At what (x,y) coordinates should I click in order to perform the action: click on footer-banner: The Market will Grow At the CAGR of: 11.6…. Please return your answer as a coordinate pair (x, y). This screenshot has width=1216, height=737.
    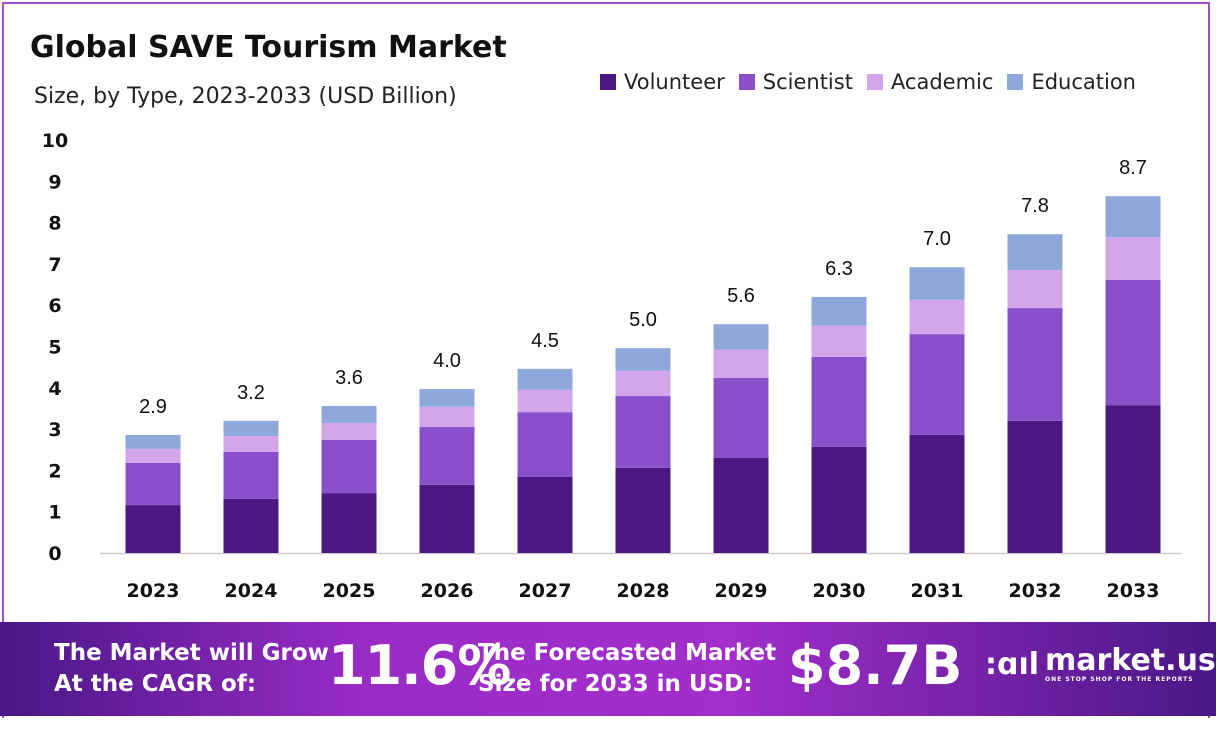
    Looking at the image, I should click on (608, 669).